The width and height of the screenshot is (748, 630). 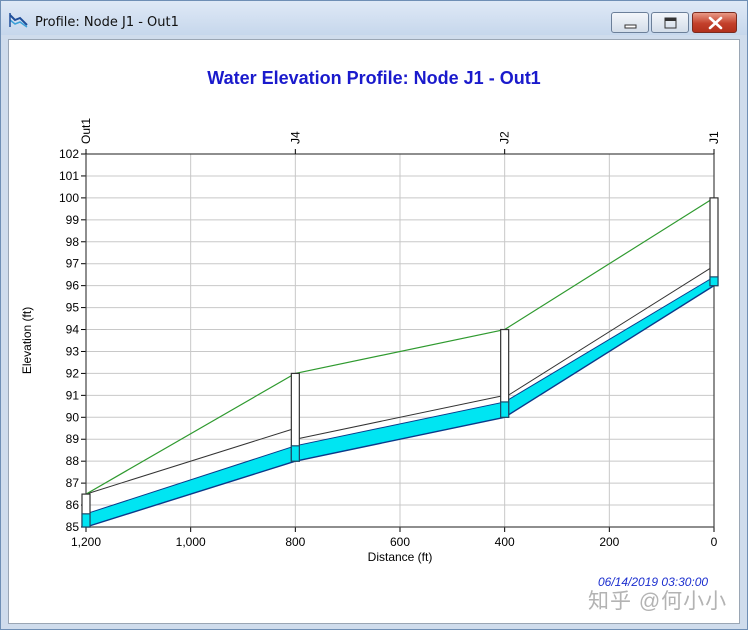 What do you see at coordinates (73, 483) in the screenshot?
I see `y-tick-label: 87` at bounding box center [73, 483].